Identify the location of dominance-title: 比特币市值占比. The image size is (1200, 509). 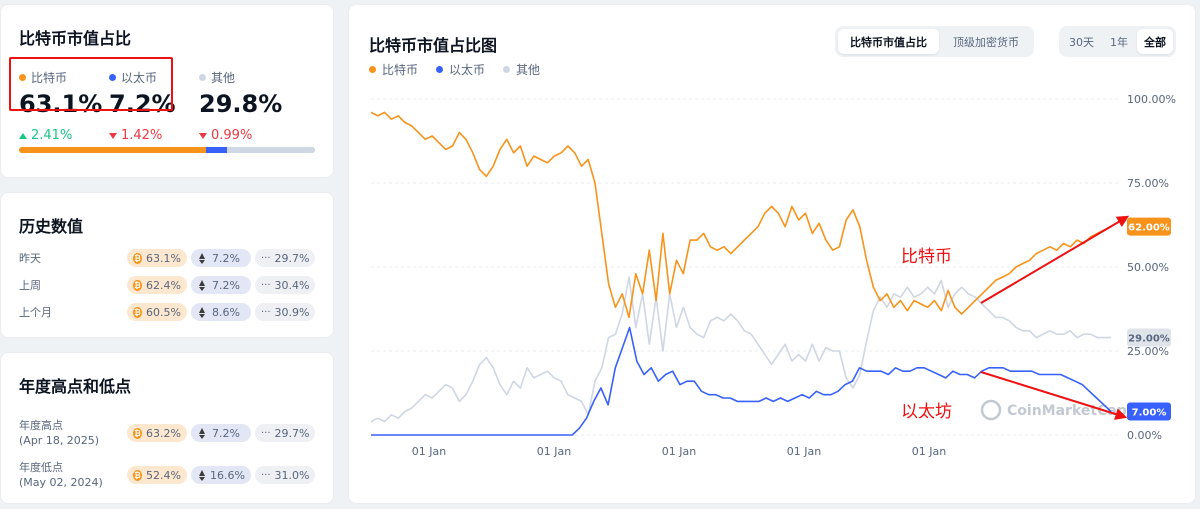
(75, 38).